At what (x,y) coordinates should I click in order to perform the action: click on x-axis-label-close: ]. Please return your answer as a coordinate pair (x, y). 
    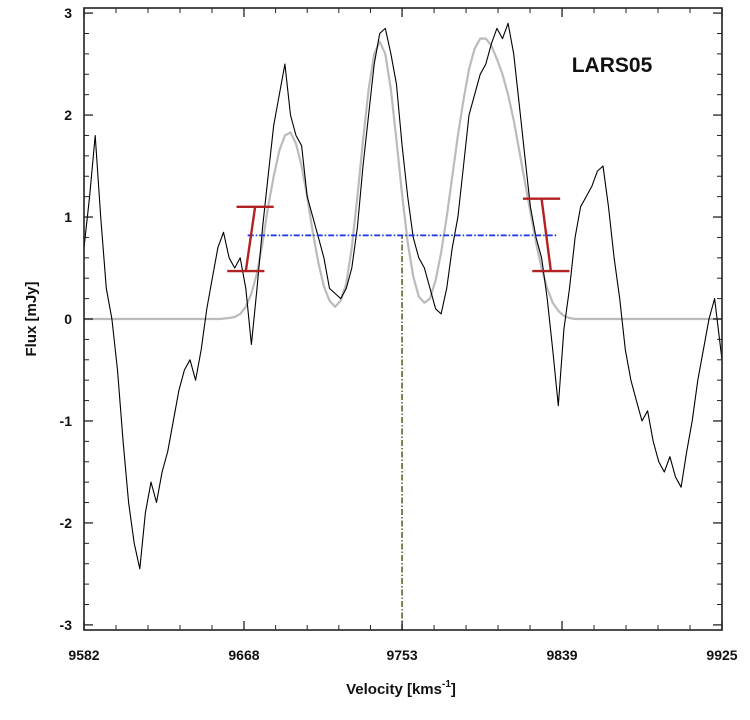
    Looking at the image, I should click on (453, 689).